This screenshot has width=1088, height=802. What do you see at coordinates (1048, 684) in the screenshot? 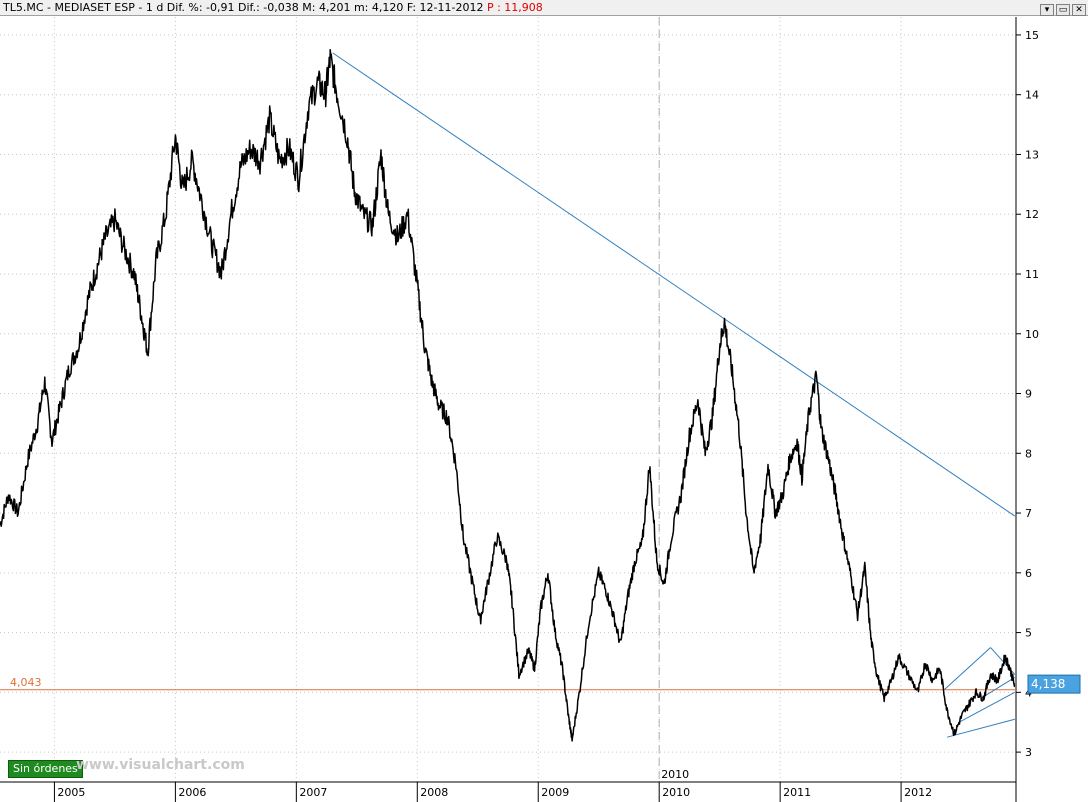
I see `last-price-label: 4,138` at bounding box center [1048, 684].